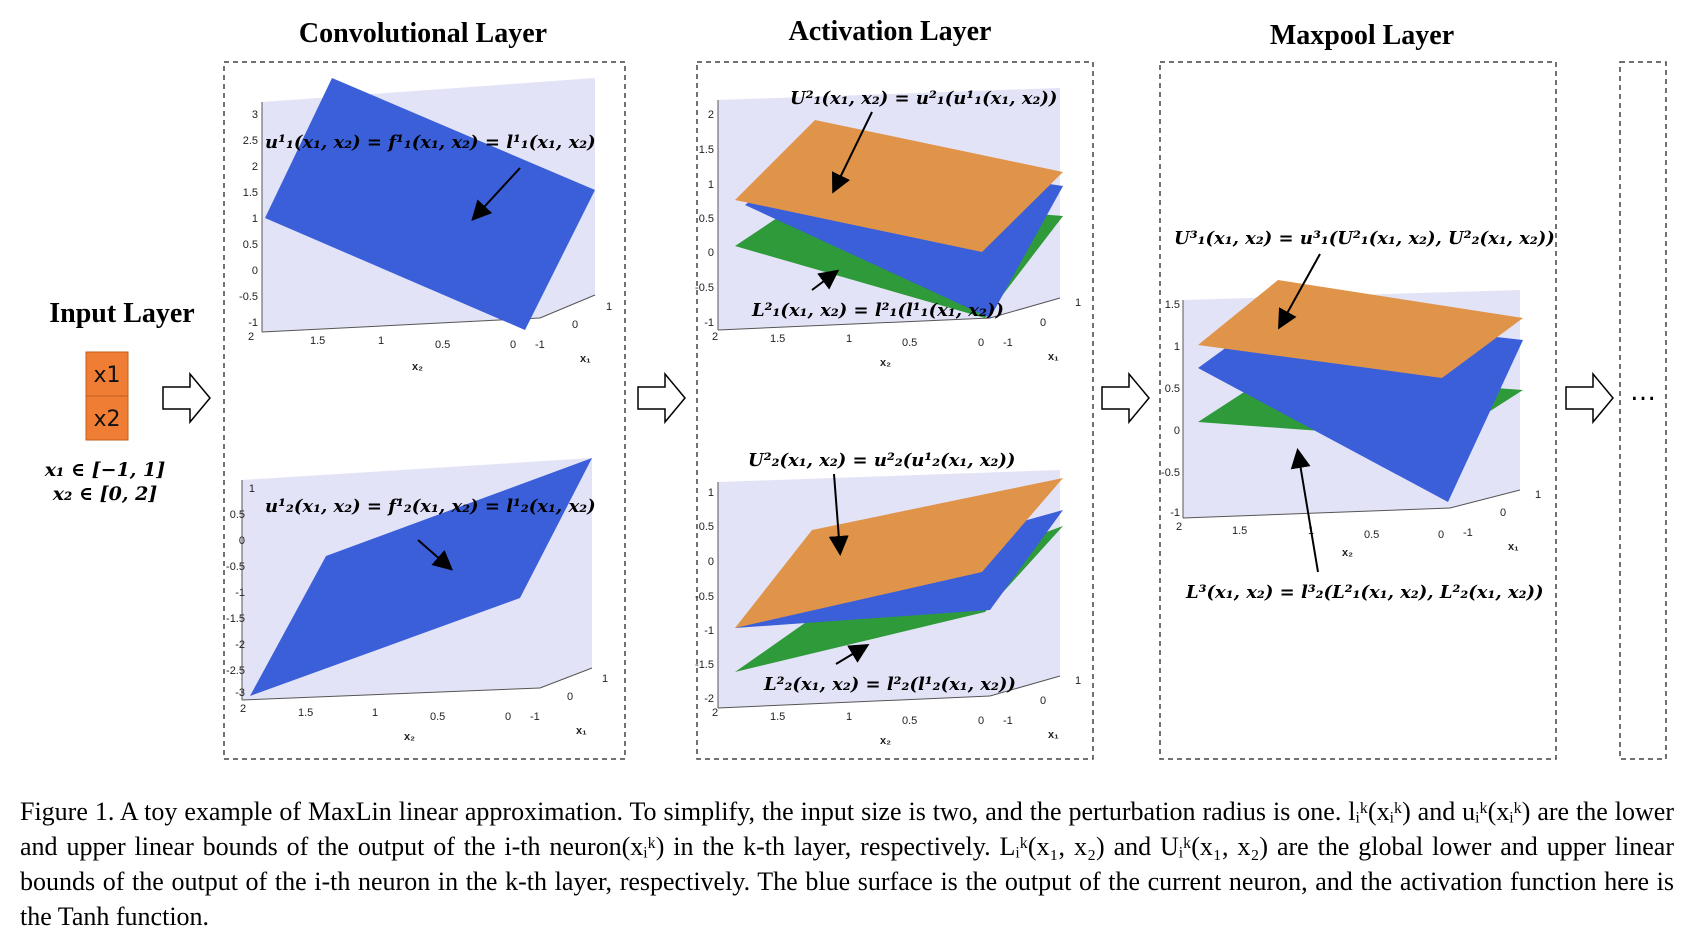  What do you see at coordinates (430, 142) in the screenshot?
I see `annotation: u¹₁(x₁, x₂) = f¹₁(x₁, x₂) = l¹₁(x₁, x₂)` at bounding box center [430, 142].